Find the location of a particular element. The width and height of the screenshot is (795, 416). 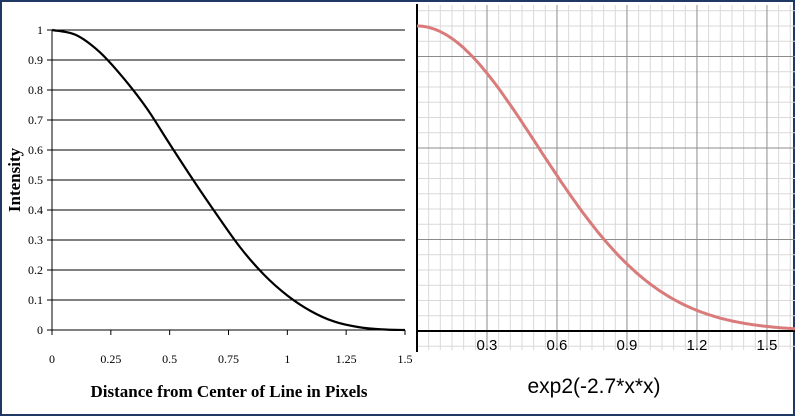

left-y-tick-label: 1 is located at coordinates (40, 30).